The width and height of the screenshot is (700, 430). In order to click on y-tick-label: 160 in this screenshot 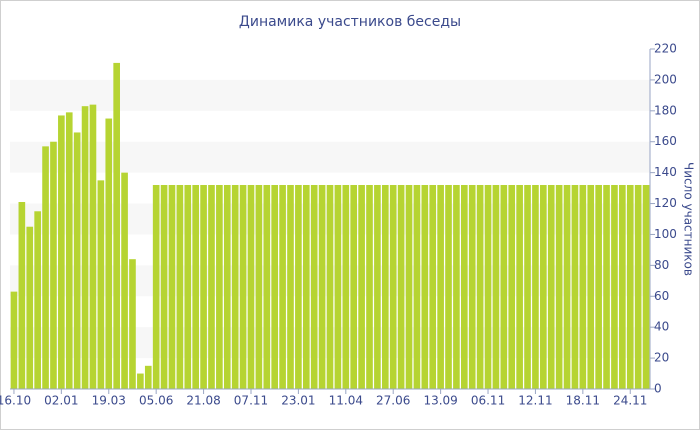, I will do `click(665, 141)`.